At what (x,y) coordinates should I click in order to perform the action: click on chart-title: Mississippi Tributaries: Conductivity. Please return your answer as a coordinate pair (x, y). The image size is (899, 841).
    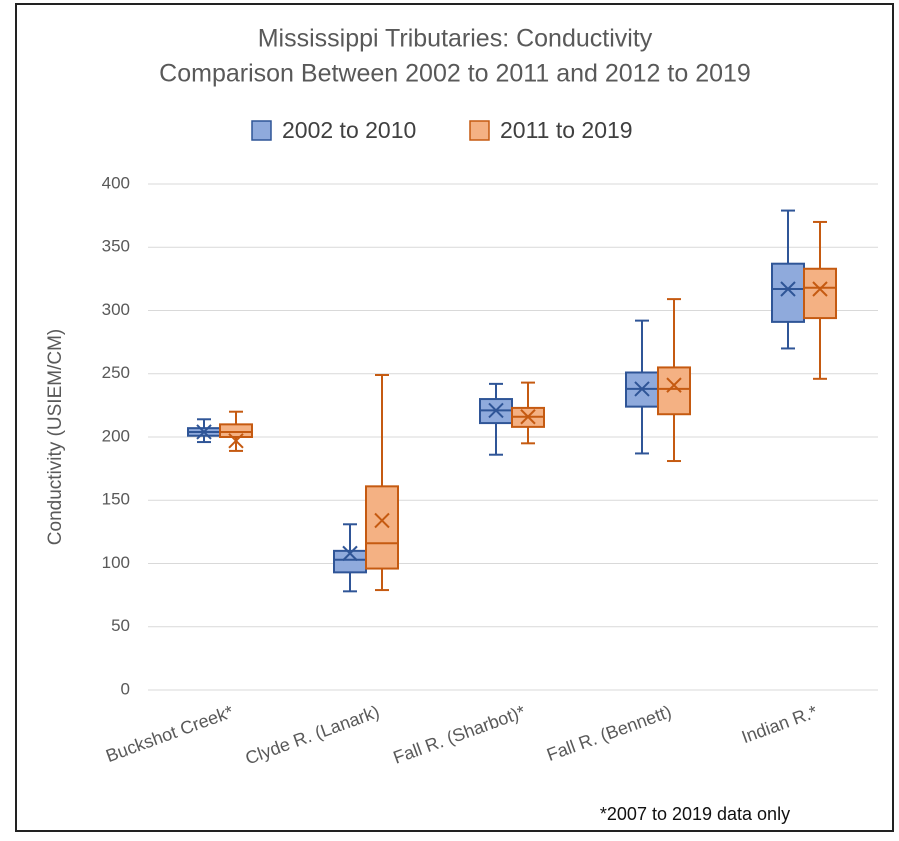
    Looking at the image, I should click on (455, 39).